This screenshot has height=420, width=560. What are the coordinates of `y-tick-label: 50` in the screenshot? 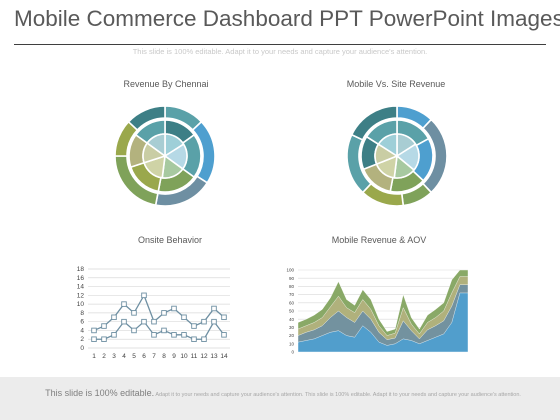 It's located at (292, 311).